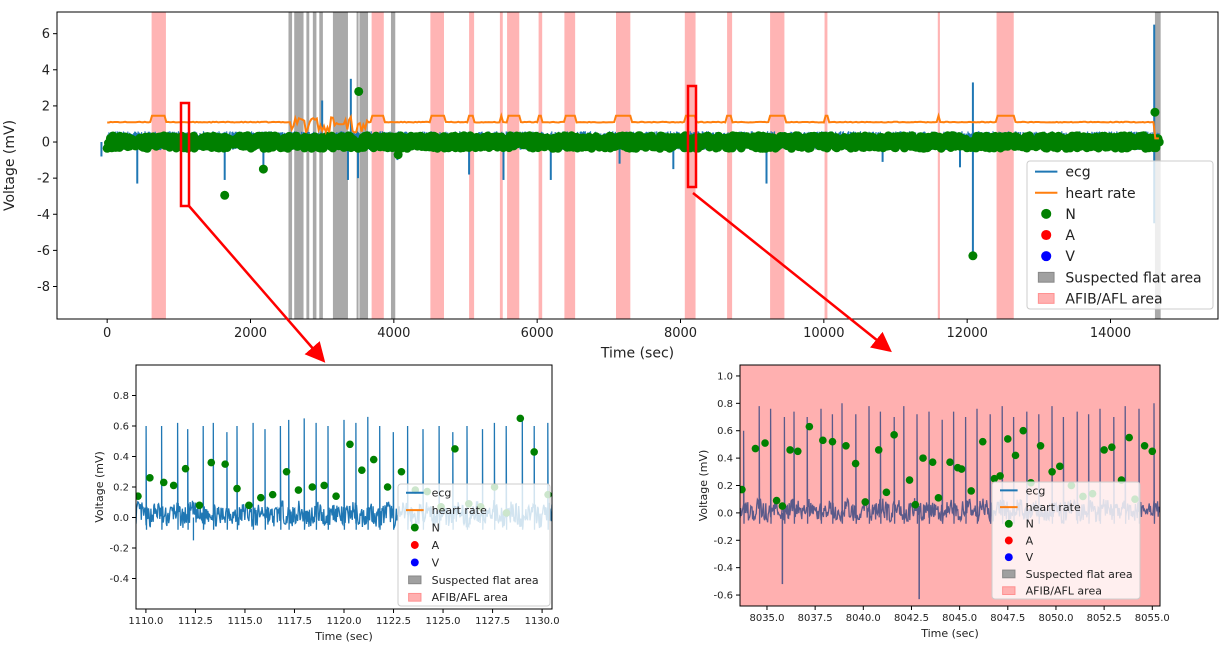 This screenshot has width=1222, height=647. I want to click on y-tick-label: -0.4, so click(119, 579).